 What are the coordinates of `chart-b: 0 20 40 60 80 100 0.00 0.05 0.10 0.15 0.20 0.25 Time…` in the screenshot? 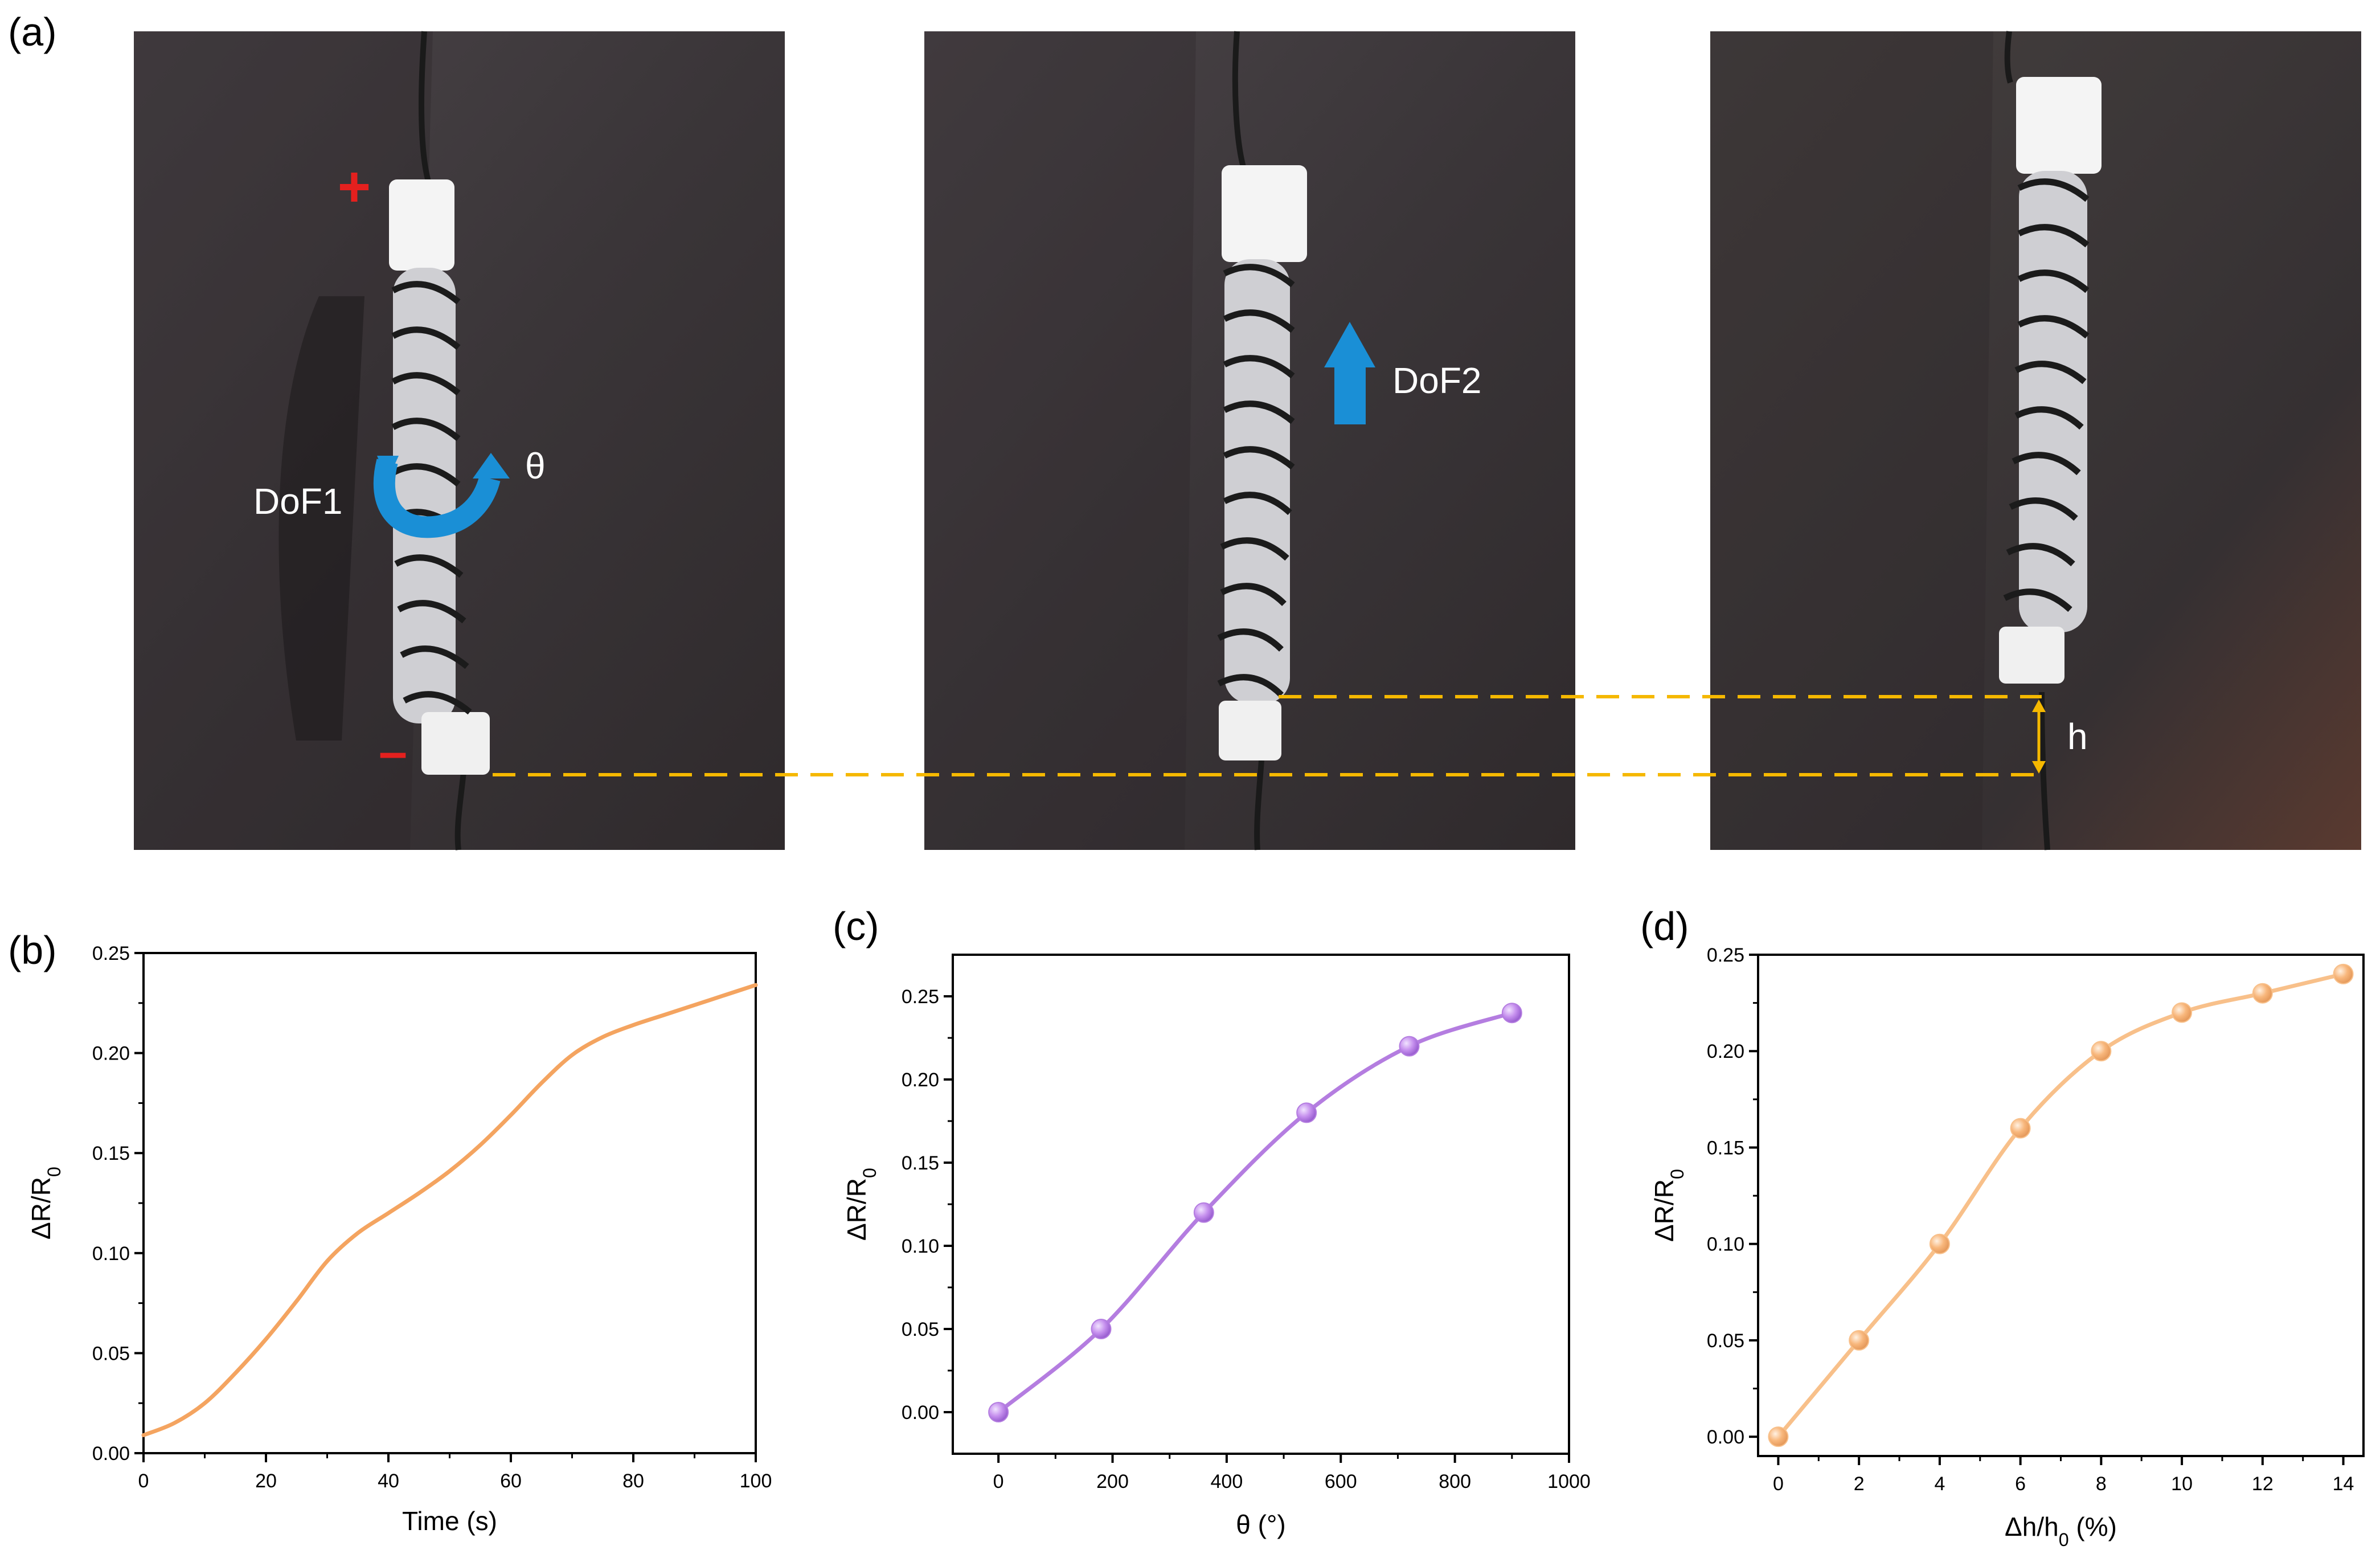 It's located at (399, 1240).